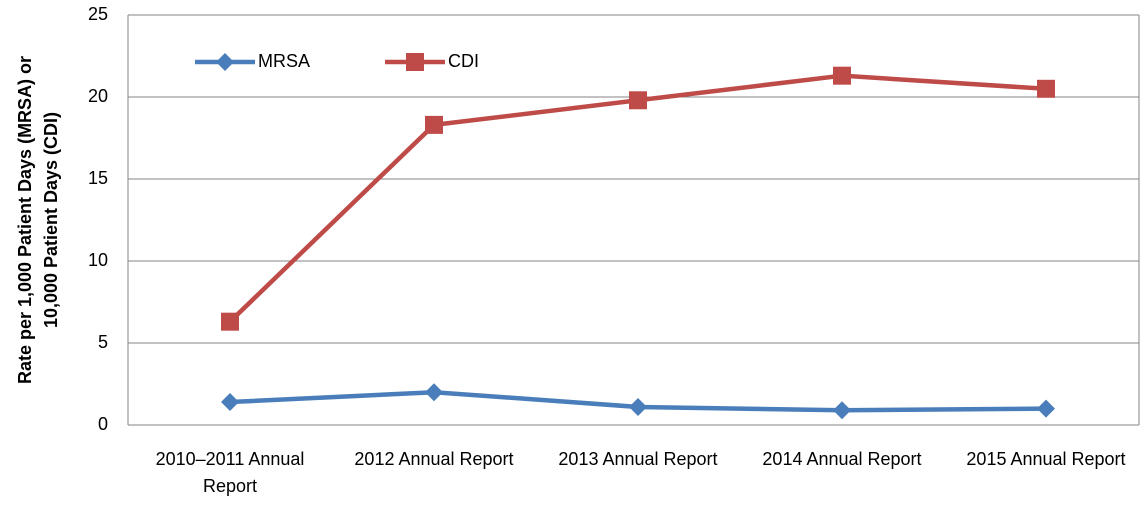 The image size is (1141, 508). I want to click on legend-label: CDI, so click(463, 61).